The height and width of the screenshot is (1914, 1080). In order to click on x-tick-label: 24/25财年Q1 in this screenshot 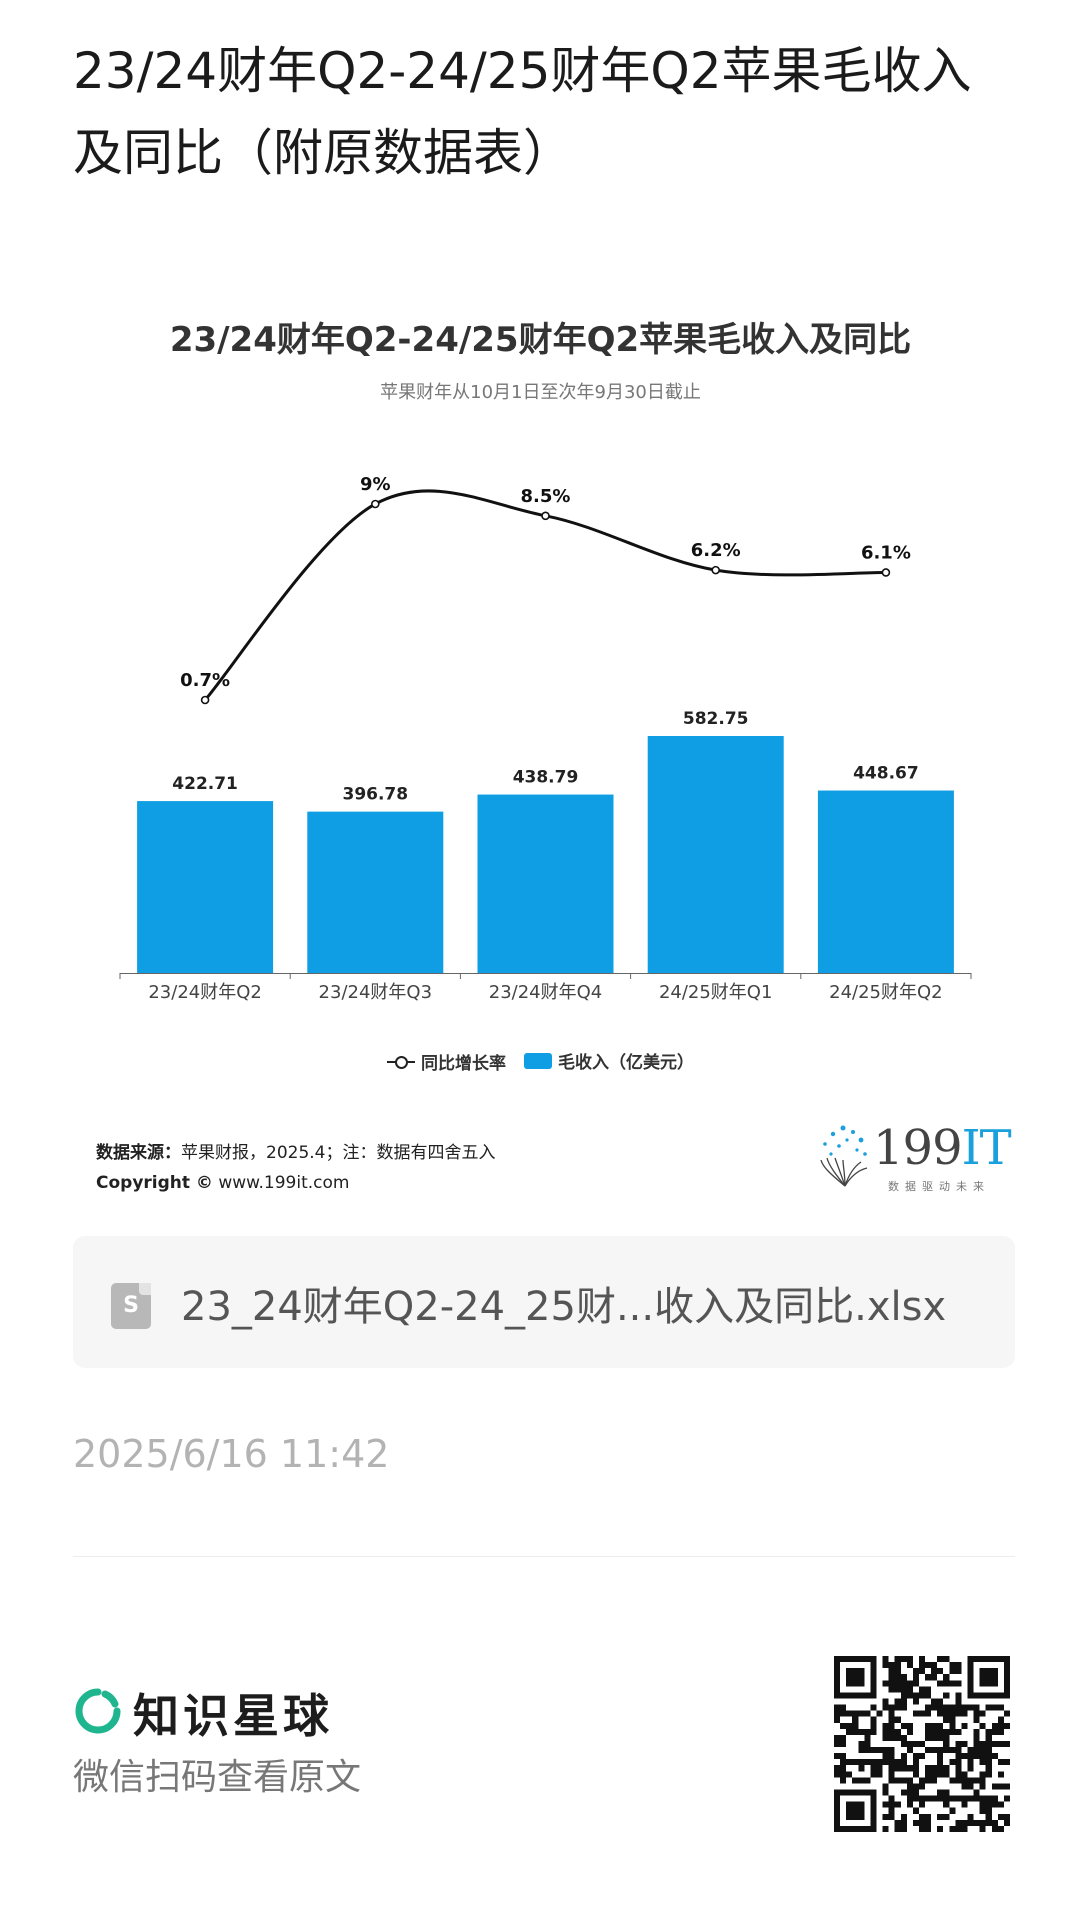, I will do `click(716, 992)`.